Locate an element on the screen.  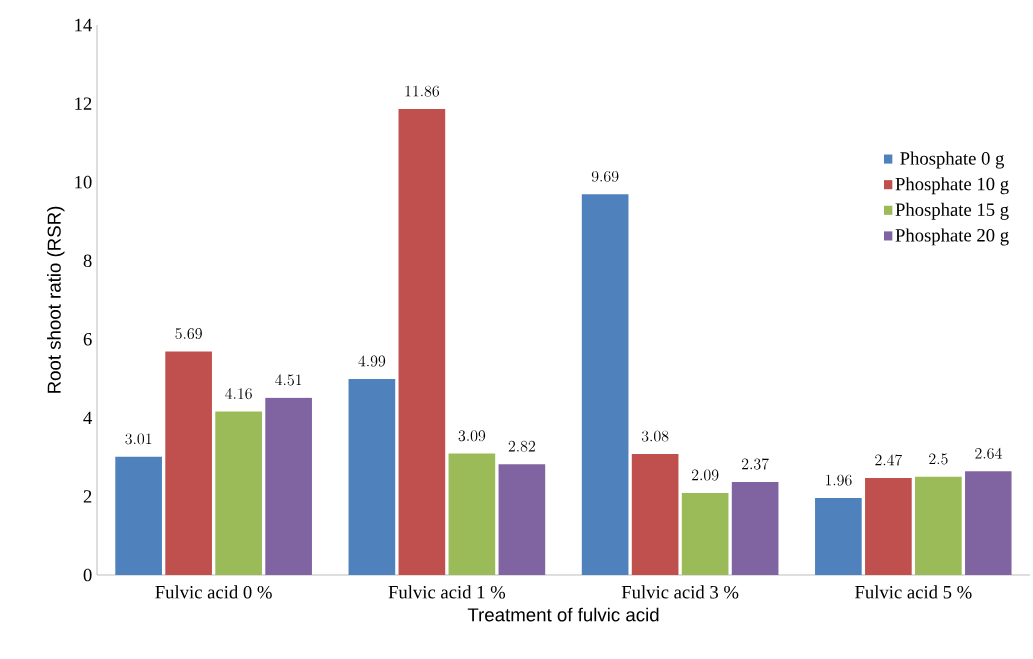
x-tick-label: Fulvic acid 3 % is located at coordinates (680, 592).